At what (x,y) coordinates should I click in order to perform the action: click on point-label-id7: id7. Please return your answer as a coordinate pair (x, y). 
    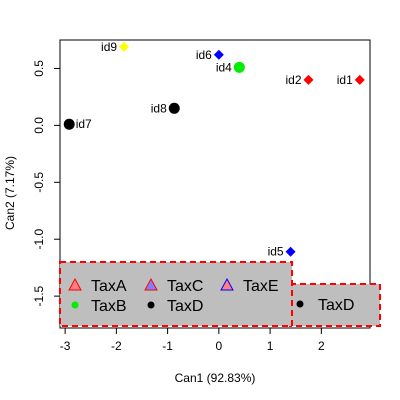
    Looking at the image, I should click on (84, 124).